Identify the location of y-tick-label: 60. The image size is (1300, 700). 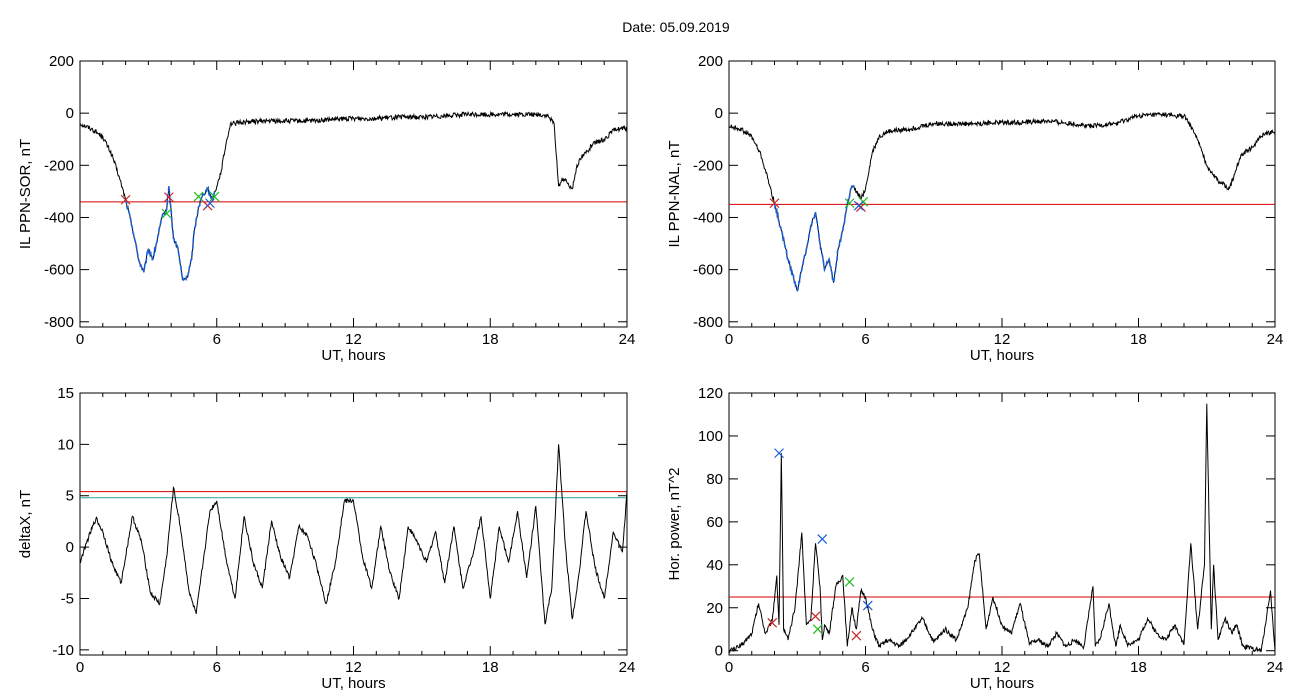
(714, 522).